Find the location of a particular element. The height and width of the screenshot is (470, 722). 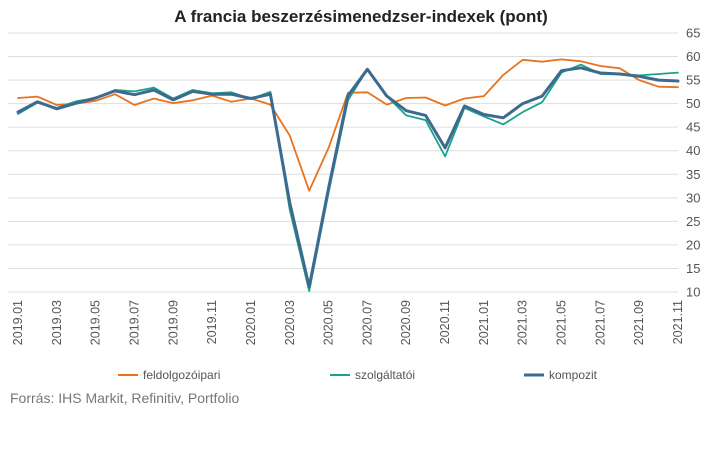

x-tick-label: 2021.11 is located at coordinates (678, 322).